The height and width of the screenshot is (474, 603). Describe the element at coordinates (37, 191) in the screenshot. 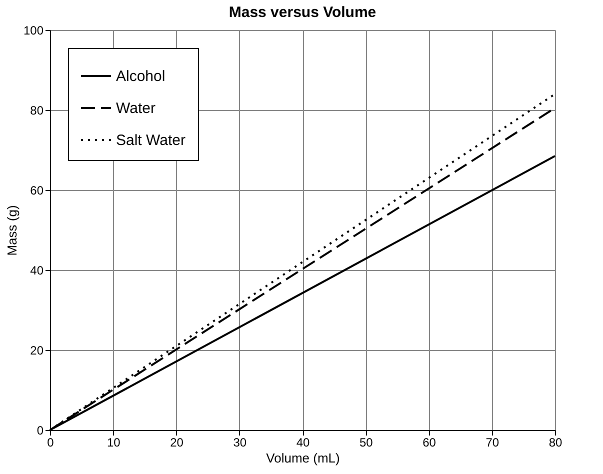

I see `y-tick-label: 60` at that location.